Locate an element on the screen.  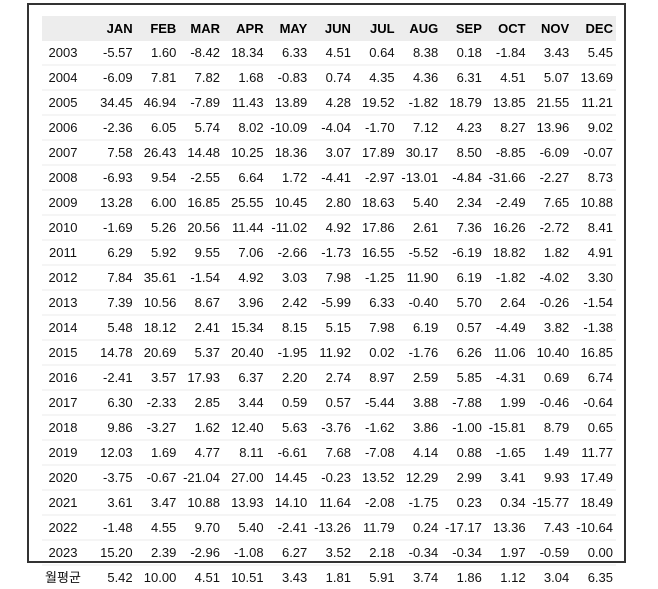
value-cell: 3.74 is located at coordinates (425, 577).